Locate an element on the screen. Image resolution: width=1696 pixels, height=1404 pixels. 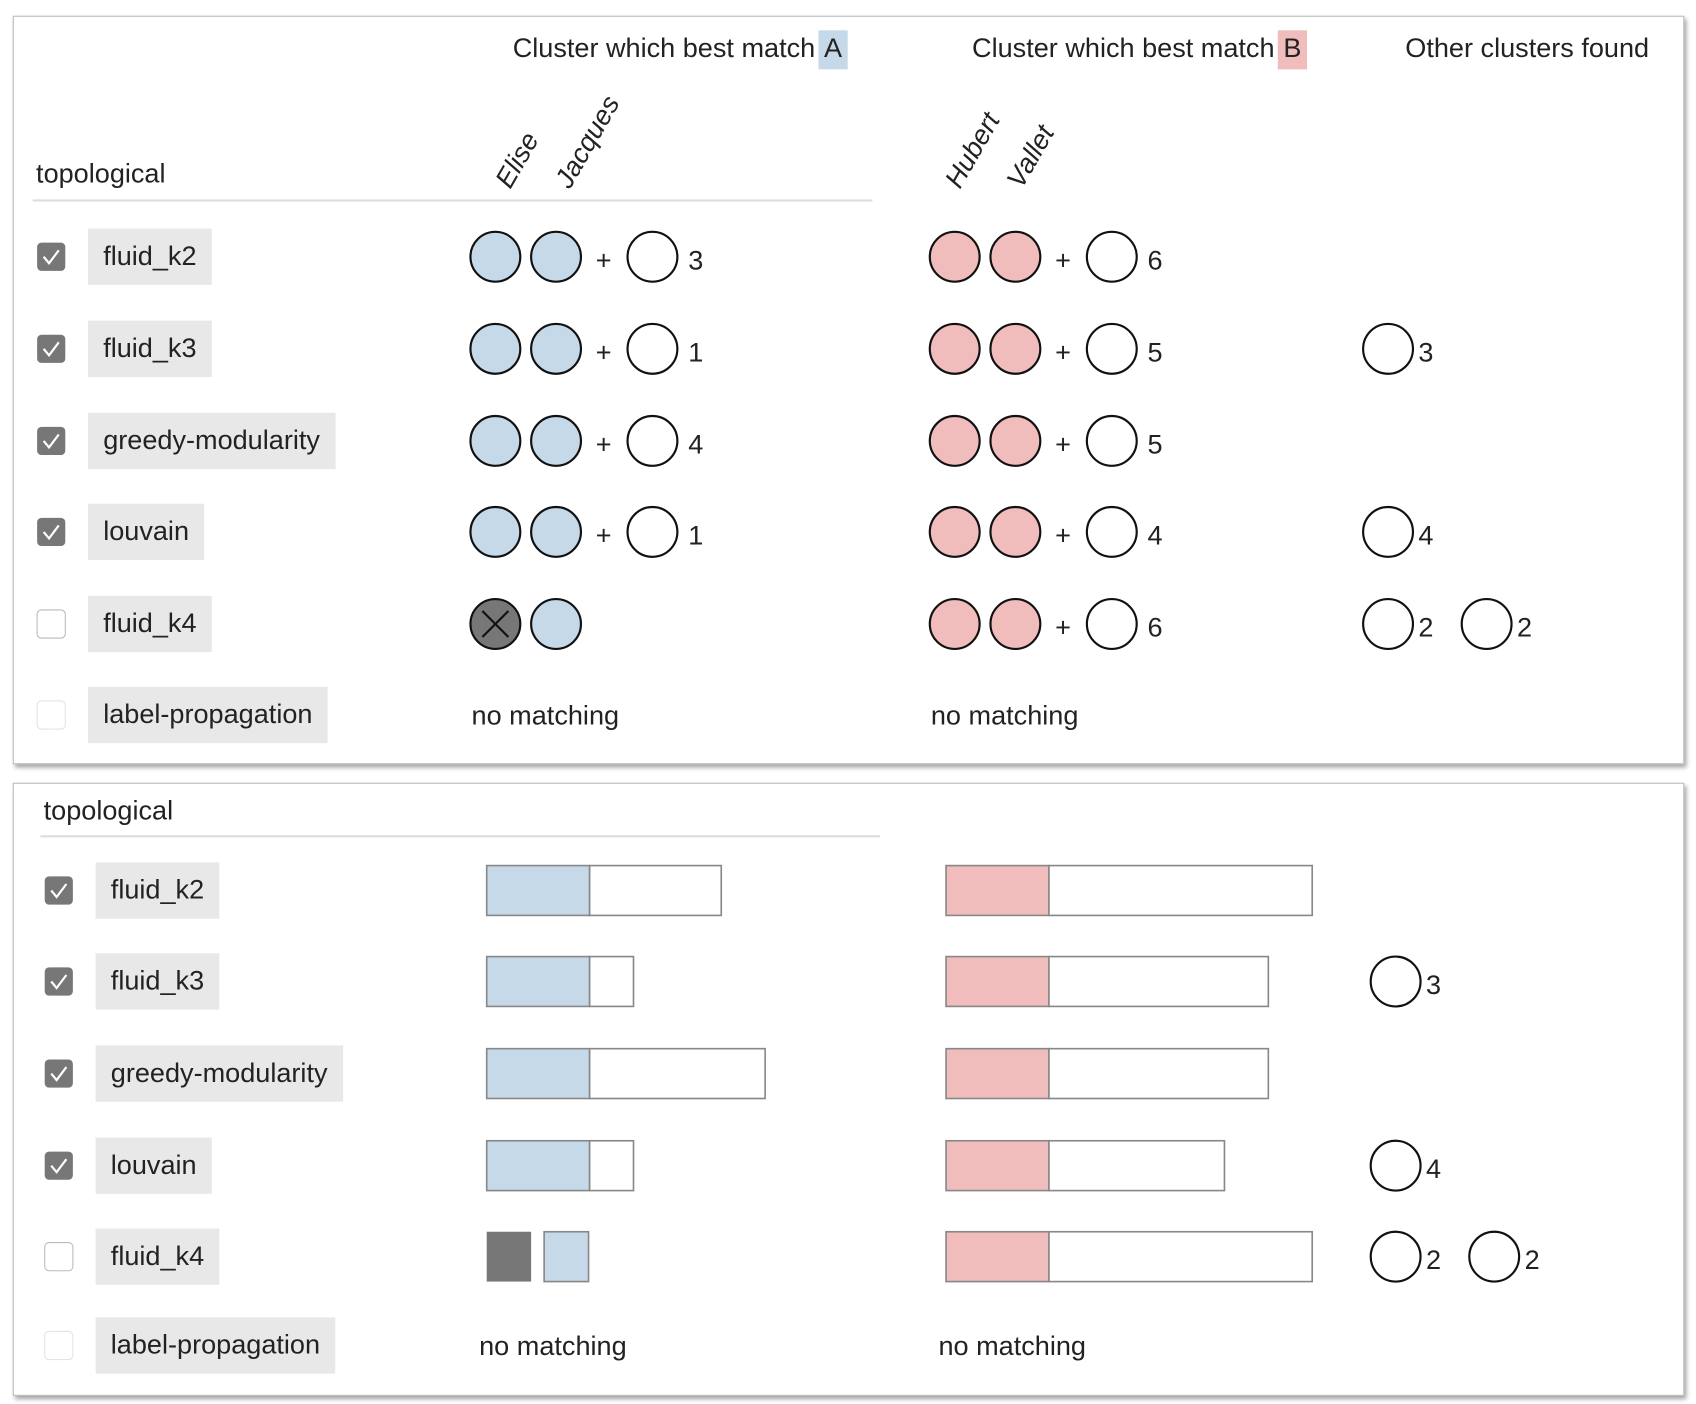
method-label: fluid_k4 is located at coordinates (157, 1256).